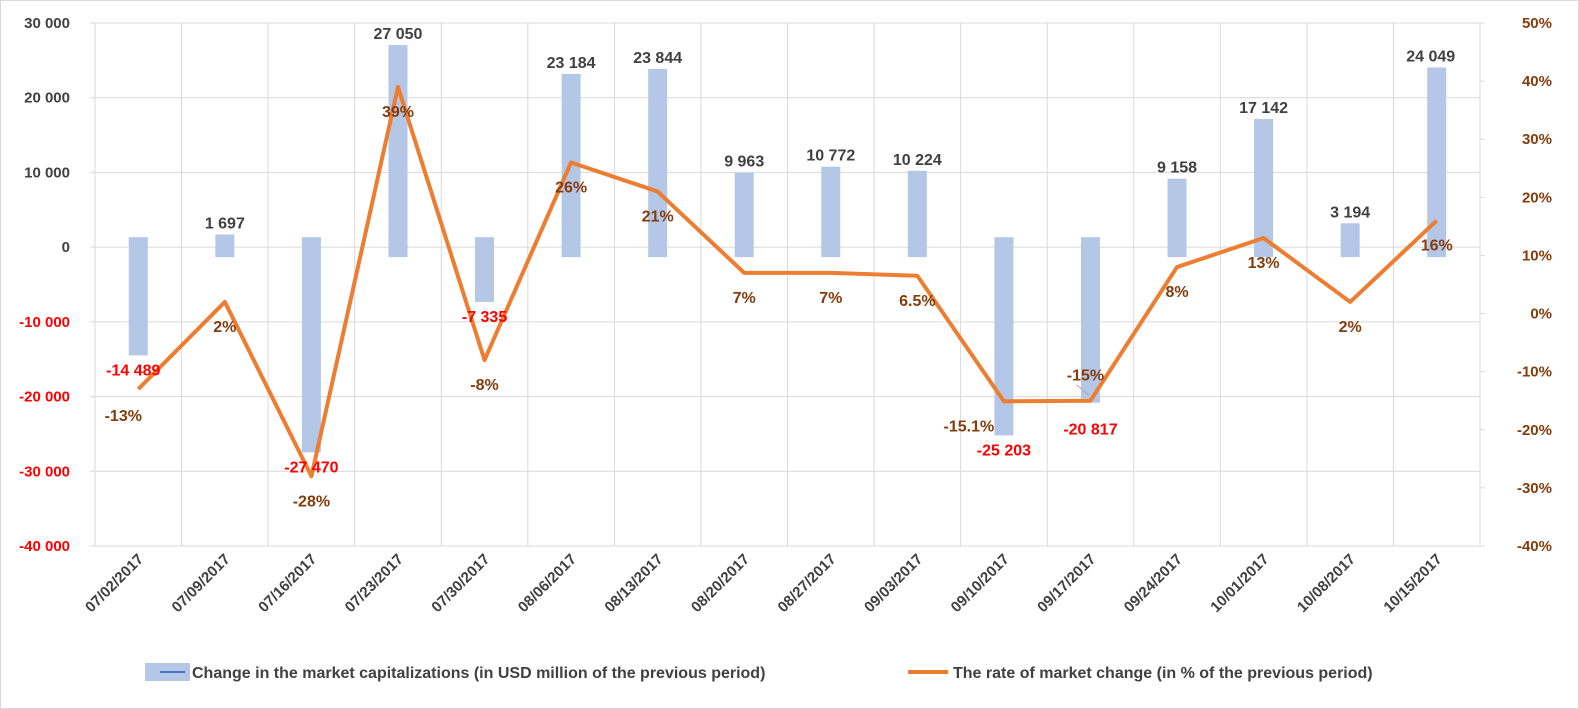  What do you see at coordinates (1085, 376) in the screenshot?
I see `line-value-label: -15%` at bounding box center [1085, 376].